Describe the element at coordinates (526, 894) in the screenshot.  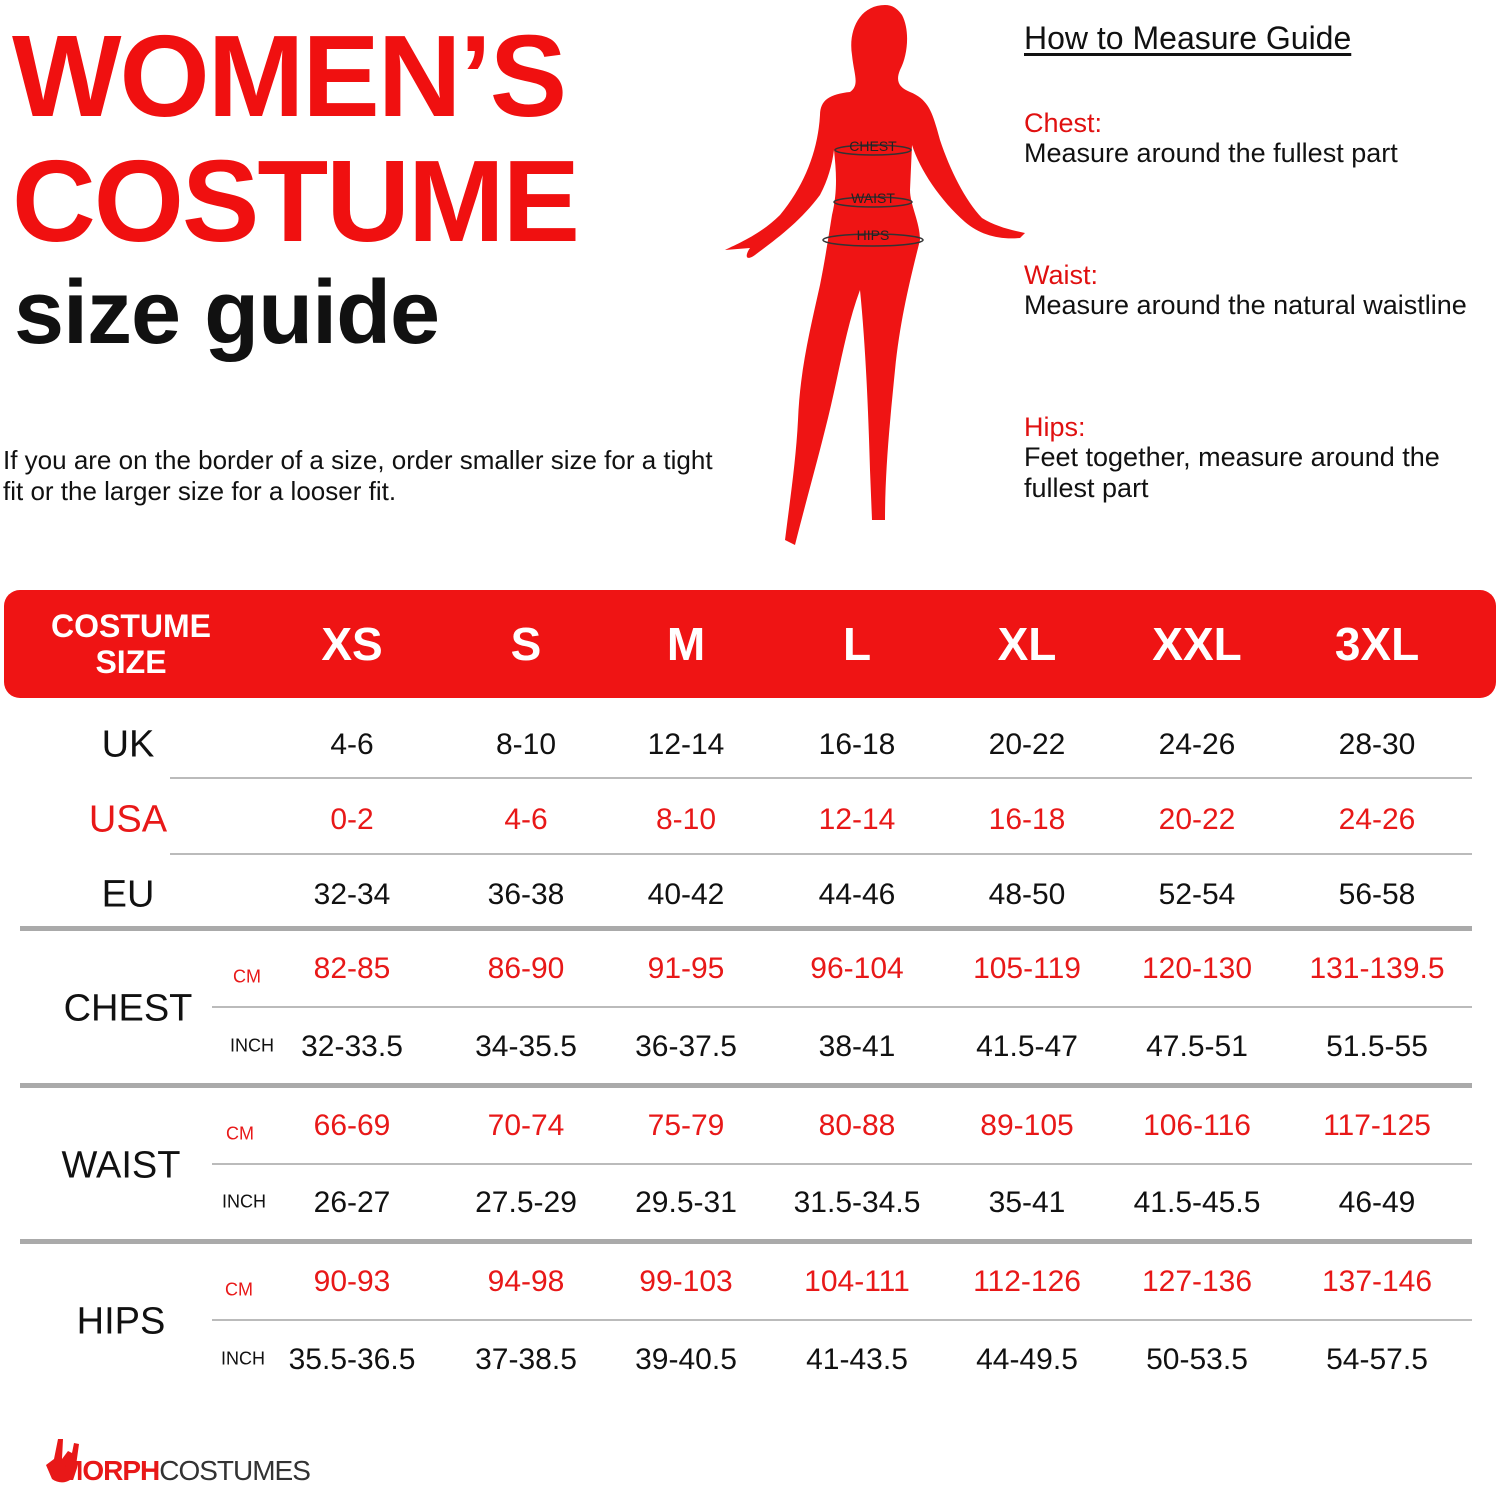
I see `table-cell: 36-38` at that location.